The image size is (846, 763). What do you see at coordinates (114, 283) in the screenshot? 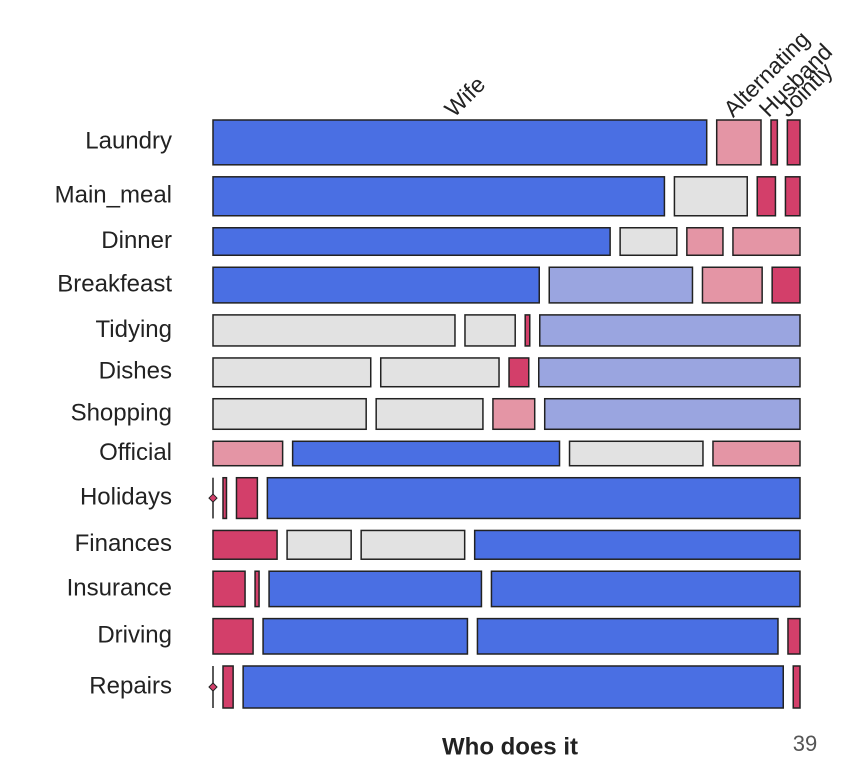
I see `row-label: Breakfeast` at bounding box center [114, 283].